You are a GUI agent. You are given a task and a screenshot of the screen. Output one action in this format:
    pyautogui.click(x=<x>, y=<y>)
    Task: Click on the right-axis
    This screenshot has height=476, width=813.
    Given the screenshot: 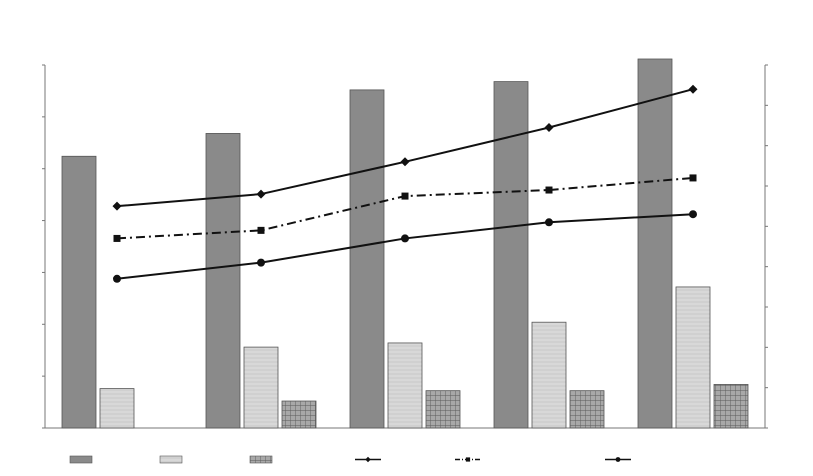 What is the action you would take?
    pyautogui.click(x=766, y=246)
    